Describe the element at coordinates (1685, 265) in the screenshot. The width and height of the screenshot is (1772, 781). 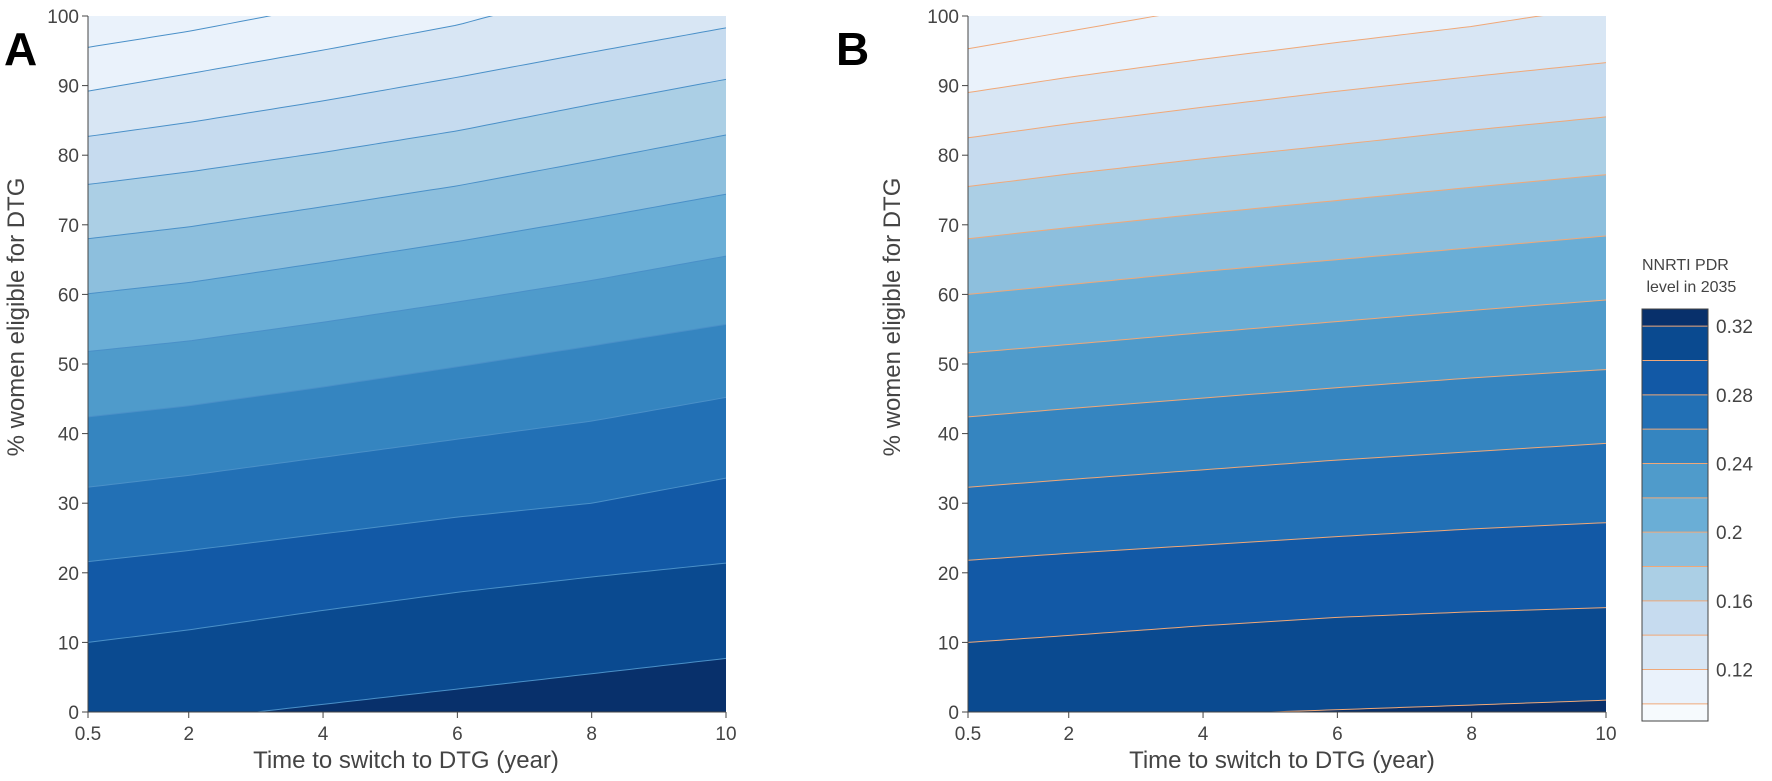
I see `colorbar-title-line-1: NNRTI PDR` at that location.